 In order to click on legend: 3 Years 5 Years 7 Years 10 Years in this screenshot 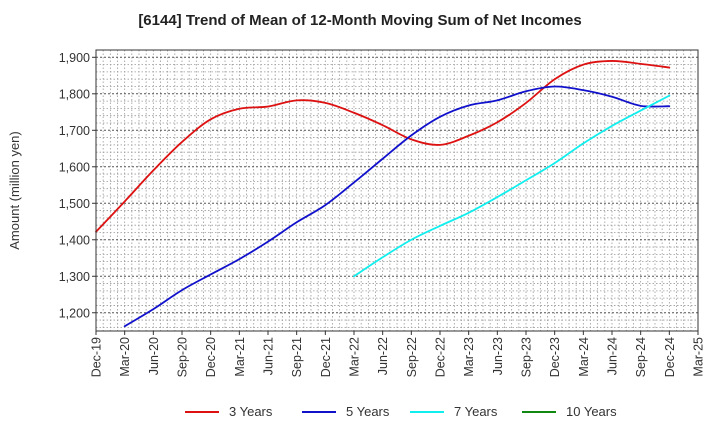, I will do `click(360, 415)`.